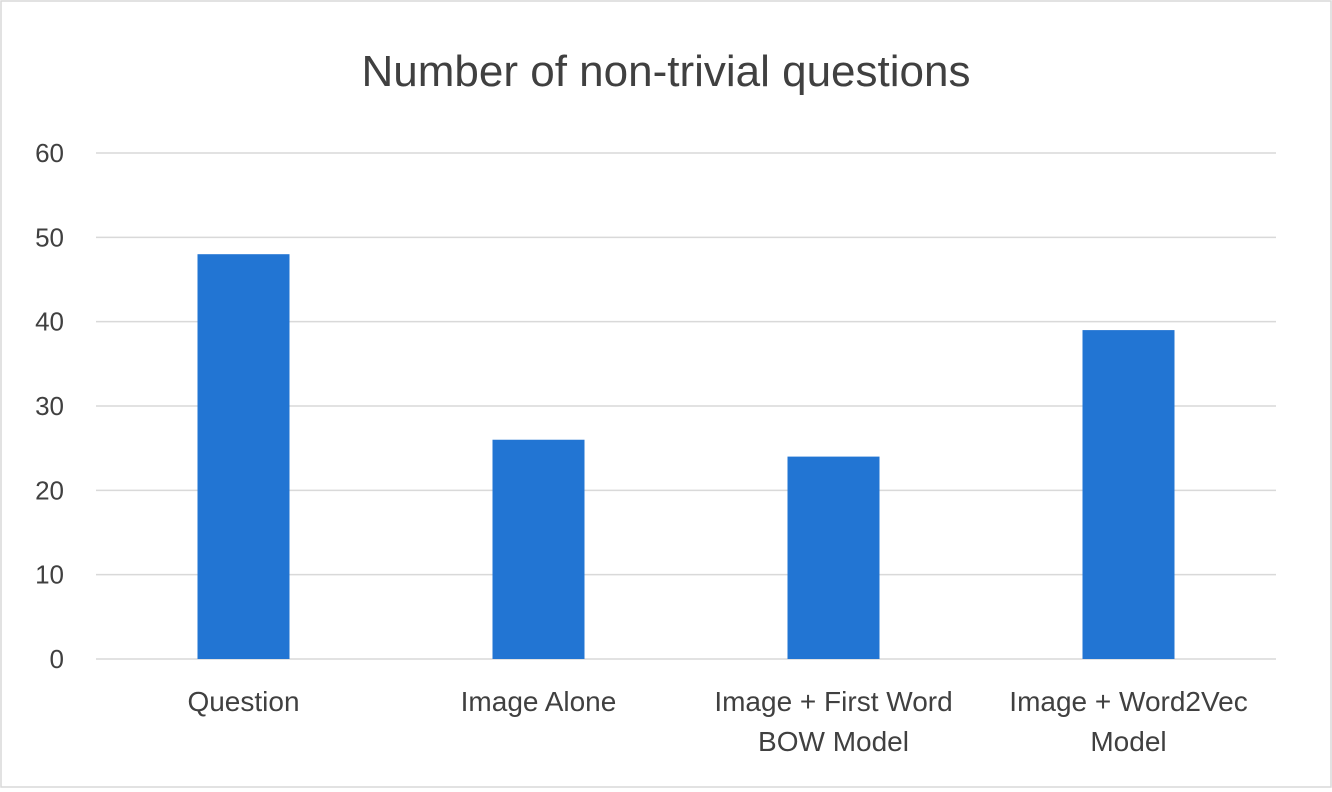  Describe the element at coordinates (833, 701) in the screenshot. I see `x-category-label: Image + First Word` at that location.